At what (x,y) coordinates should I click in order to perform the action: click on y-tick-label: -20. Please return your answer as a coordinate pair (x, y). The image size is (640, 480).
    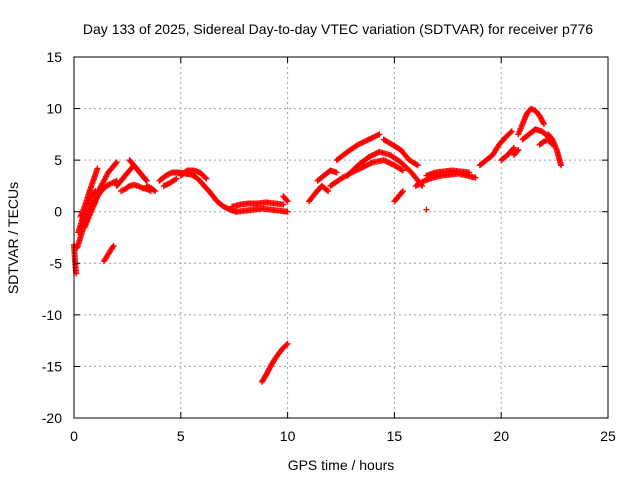
    Looking at the image, I should click on (52, 418).